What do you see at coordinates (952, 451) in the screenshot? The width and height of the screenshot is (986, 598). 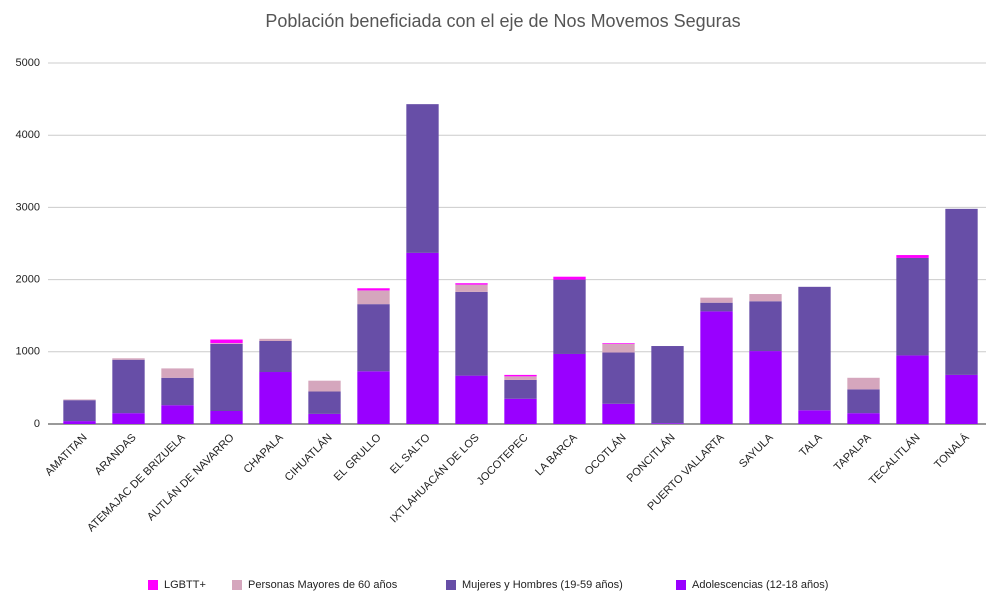 I see `x-tick-label: TONALÁ` at bounding box center [952, 451].